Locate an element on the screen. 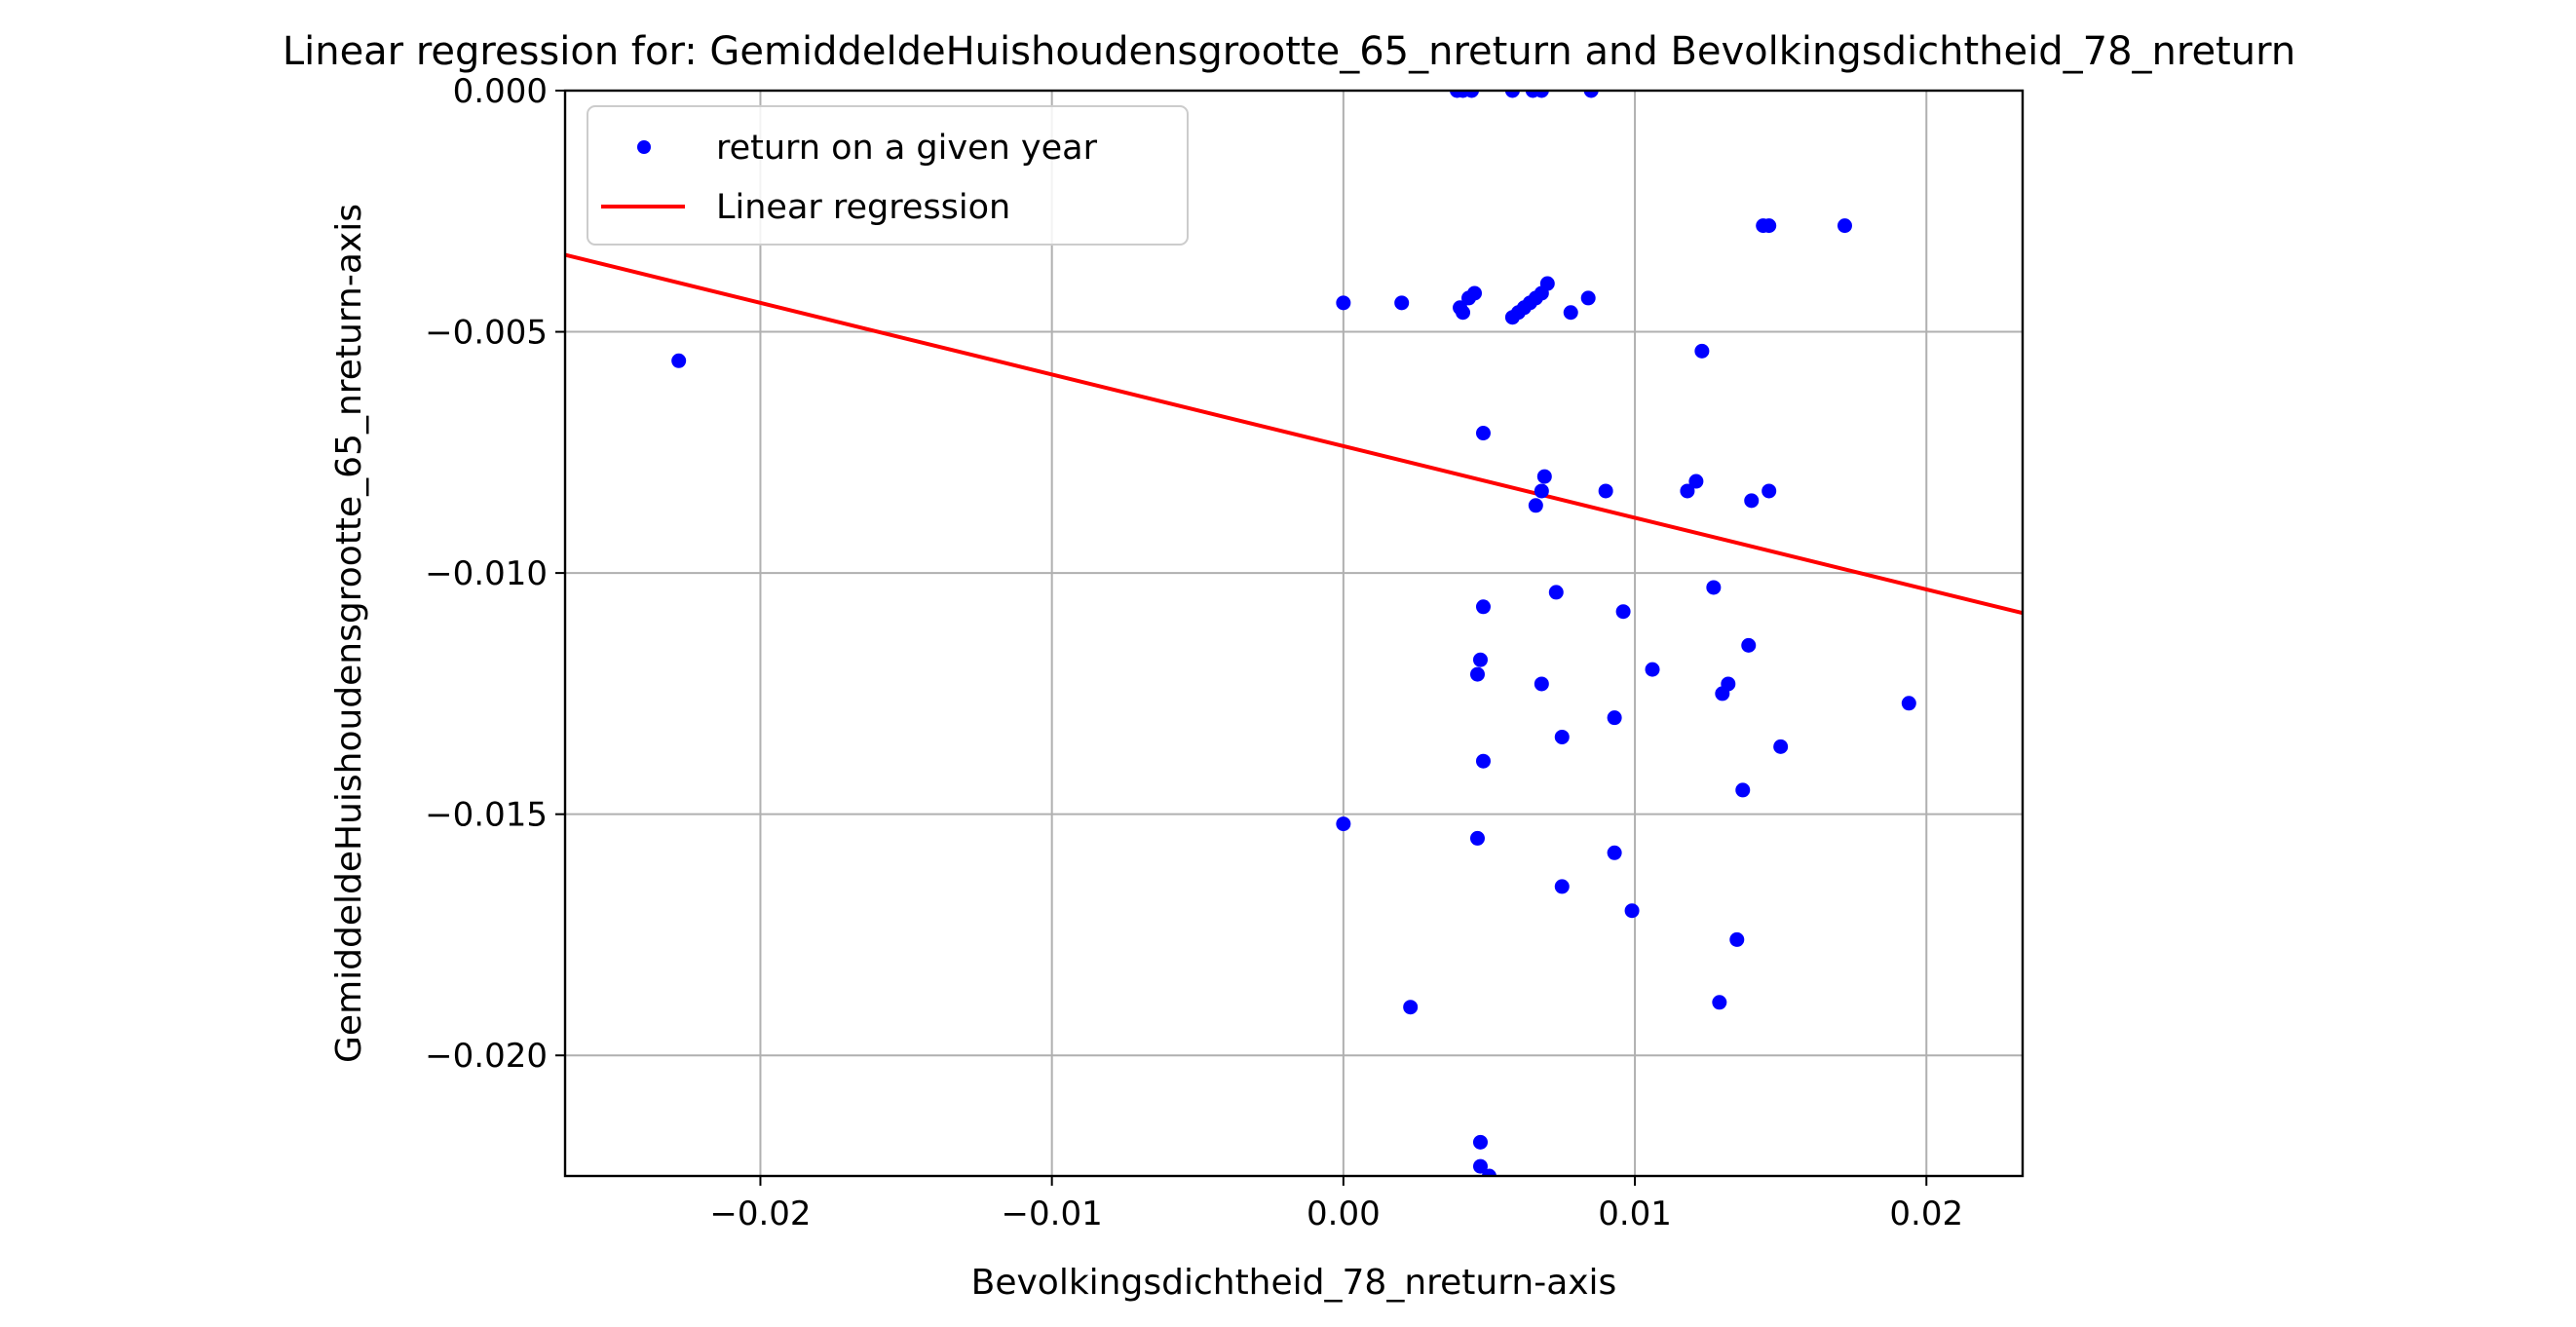 The width and height of the screenshot is (2576, 1327). legend: return on a given year Linear regression is located at coordinates (888, 176).